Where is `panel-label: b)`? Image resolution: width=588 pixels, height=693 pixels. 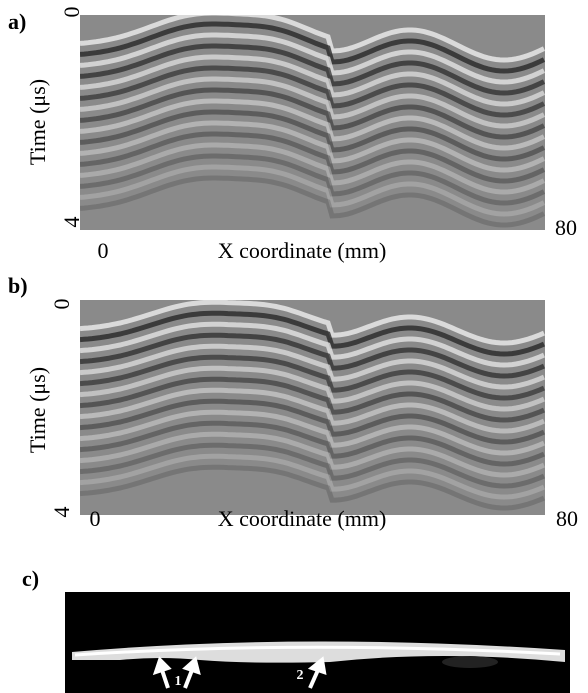 panel-label: b) is located at coordinates (18, 285).